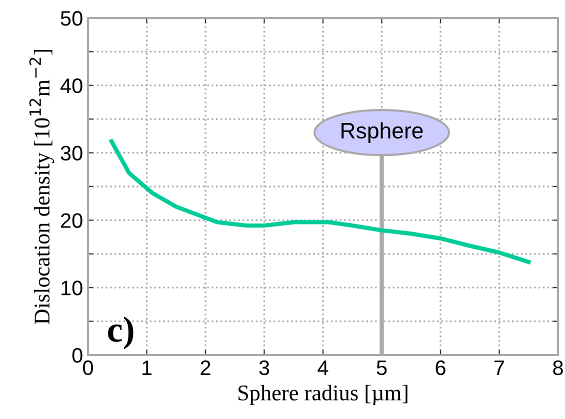 This screenshot has height=419, width=565. I want to click on x-tick-label: 1, so click(147, 367).